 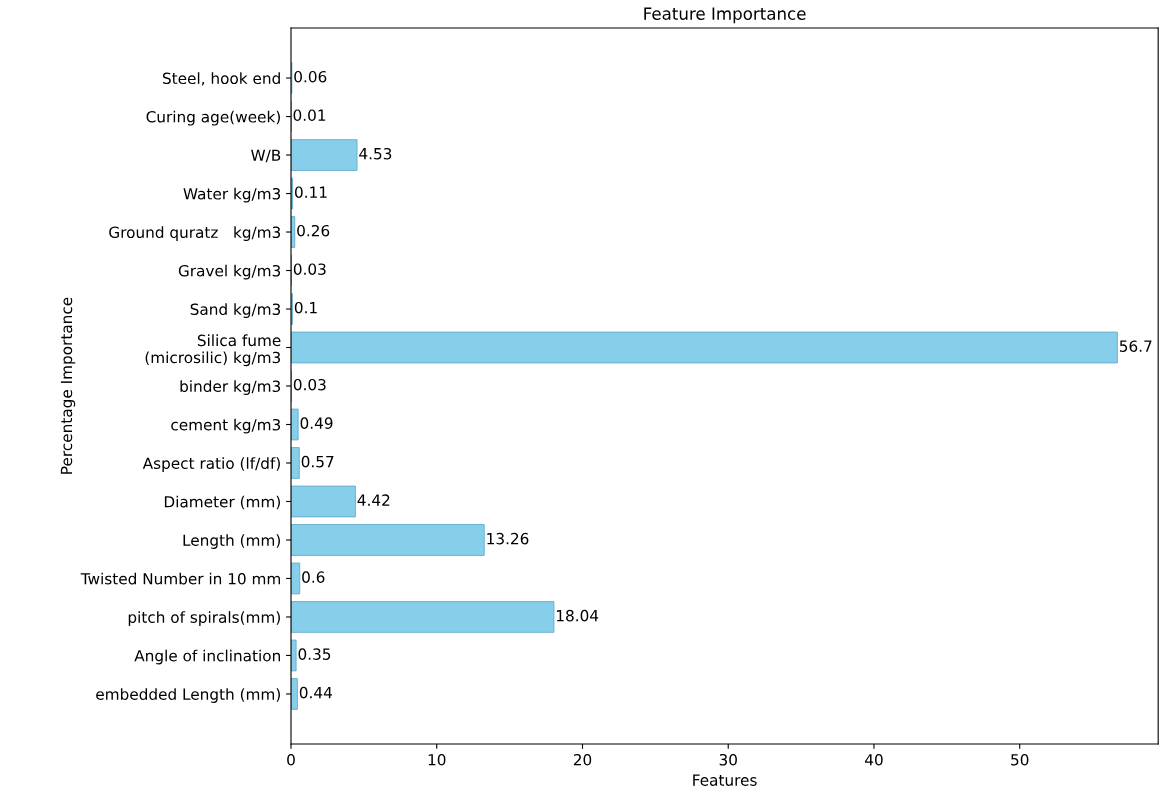 What do you see at coordinates (229, 272) in the screenshot?
I see `y-tick-label: Gravel kg/m3` at bounding box center [229, 272].